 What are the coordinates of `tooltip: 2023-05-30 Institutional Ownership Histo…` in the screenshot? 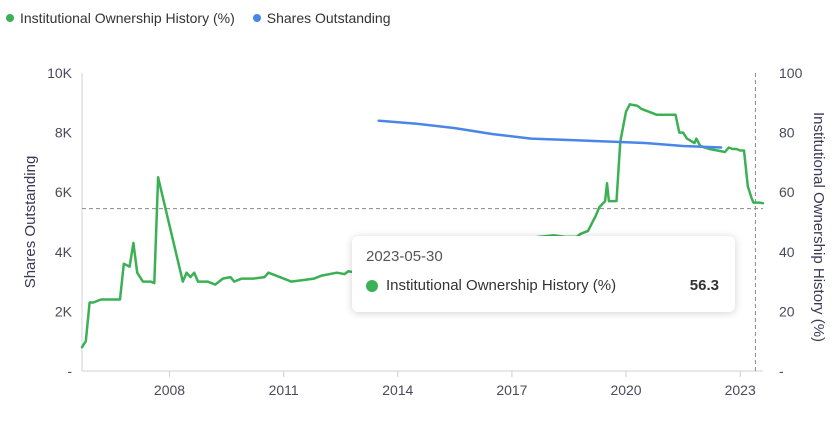 It's located at (543, 274).